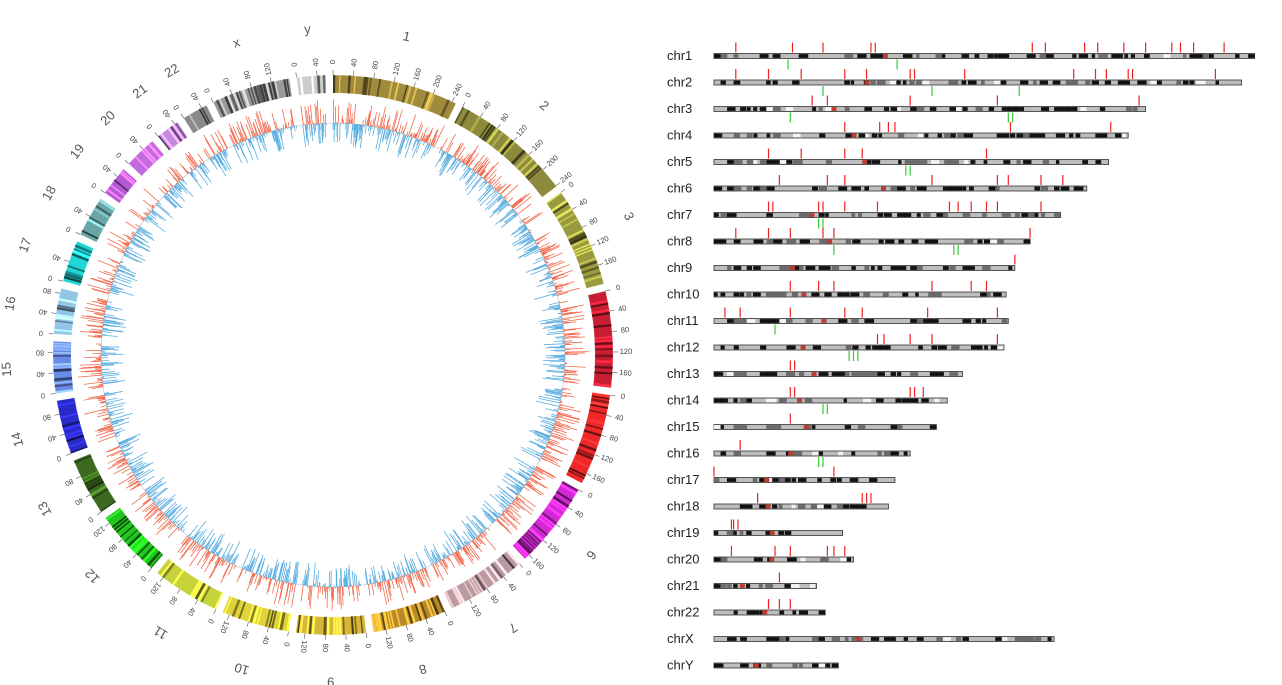 Image resolution: width=1282 pixels, height=685 pixels. I want to click on ring-chromosome-y: 0 40y, so click(308, 58).